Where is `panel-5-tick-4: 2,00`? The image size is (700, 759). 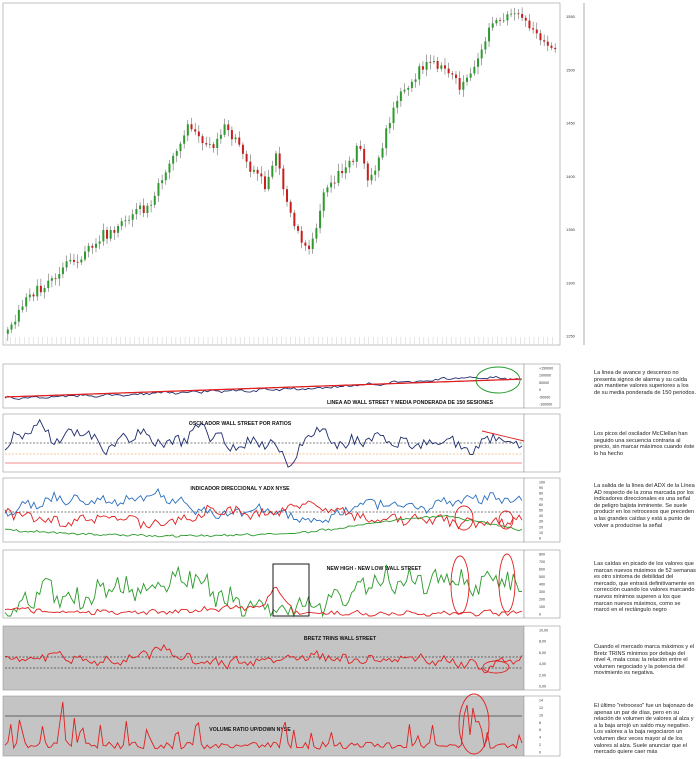
panel-5-tick-4: 2,00 is located at coordinates (542, 675).